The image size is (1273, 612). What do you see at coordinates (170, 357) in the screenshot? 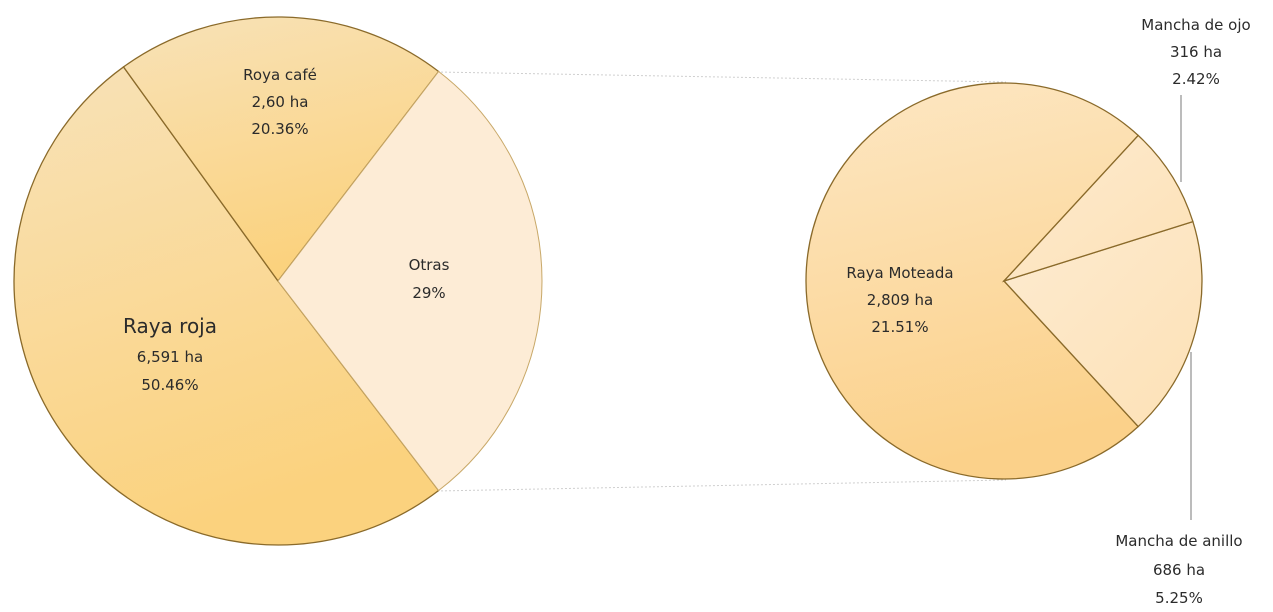
I see `label-raya-roja-area: 6,591 ha` at bounding box center [170, 357].